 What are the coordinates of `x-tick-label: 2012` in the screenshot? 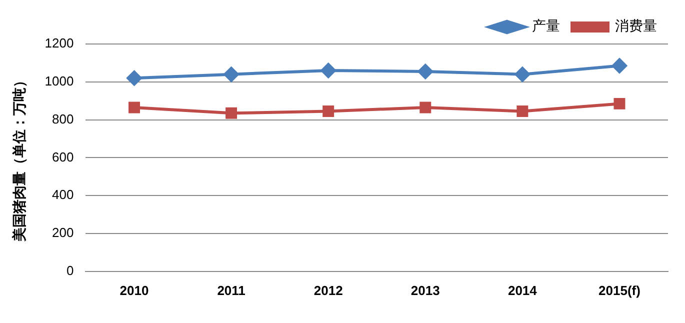 It's located at (328, 290).